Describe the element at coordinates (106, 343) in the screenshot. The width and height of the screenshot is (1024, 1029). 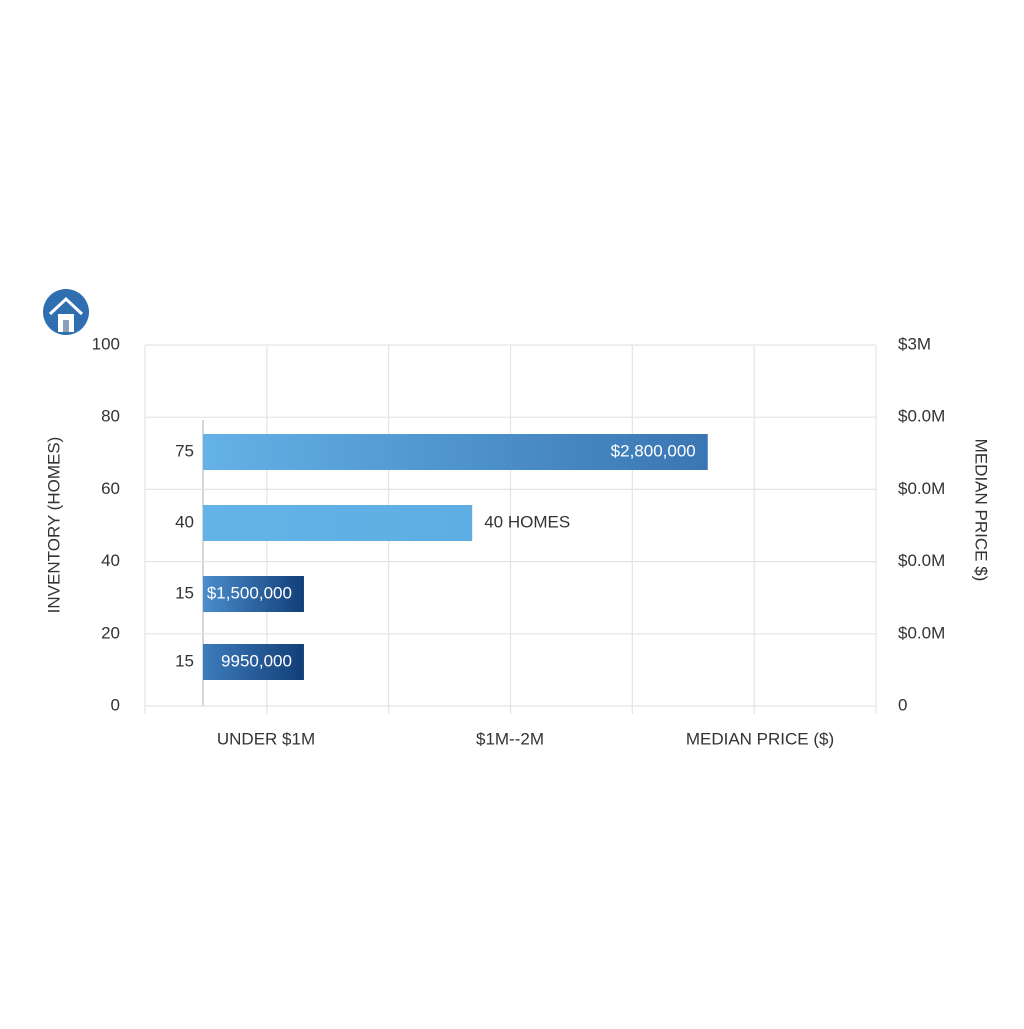
I see `y-tick-label: 100` at that location.